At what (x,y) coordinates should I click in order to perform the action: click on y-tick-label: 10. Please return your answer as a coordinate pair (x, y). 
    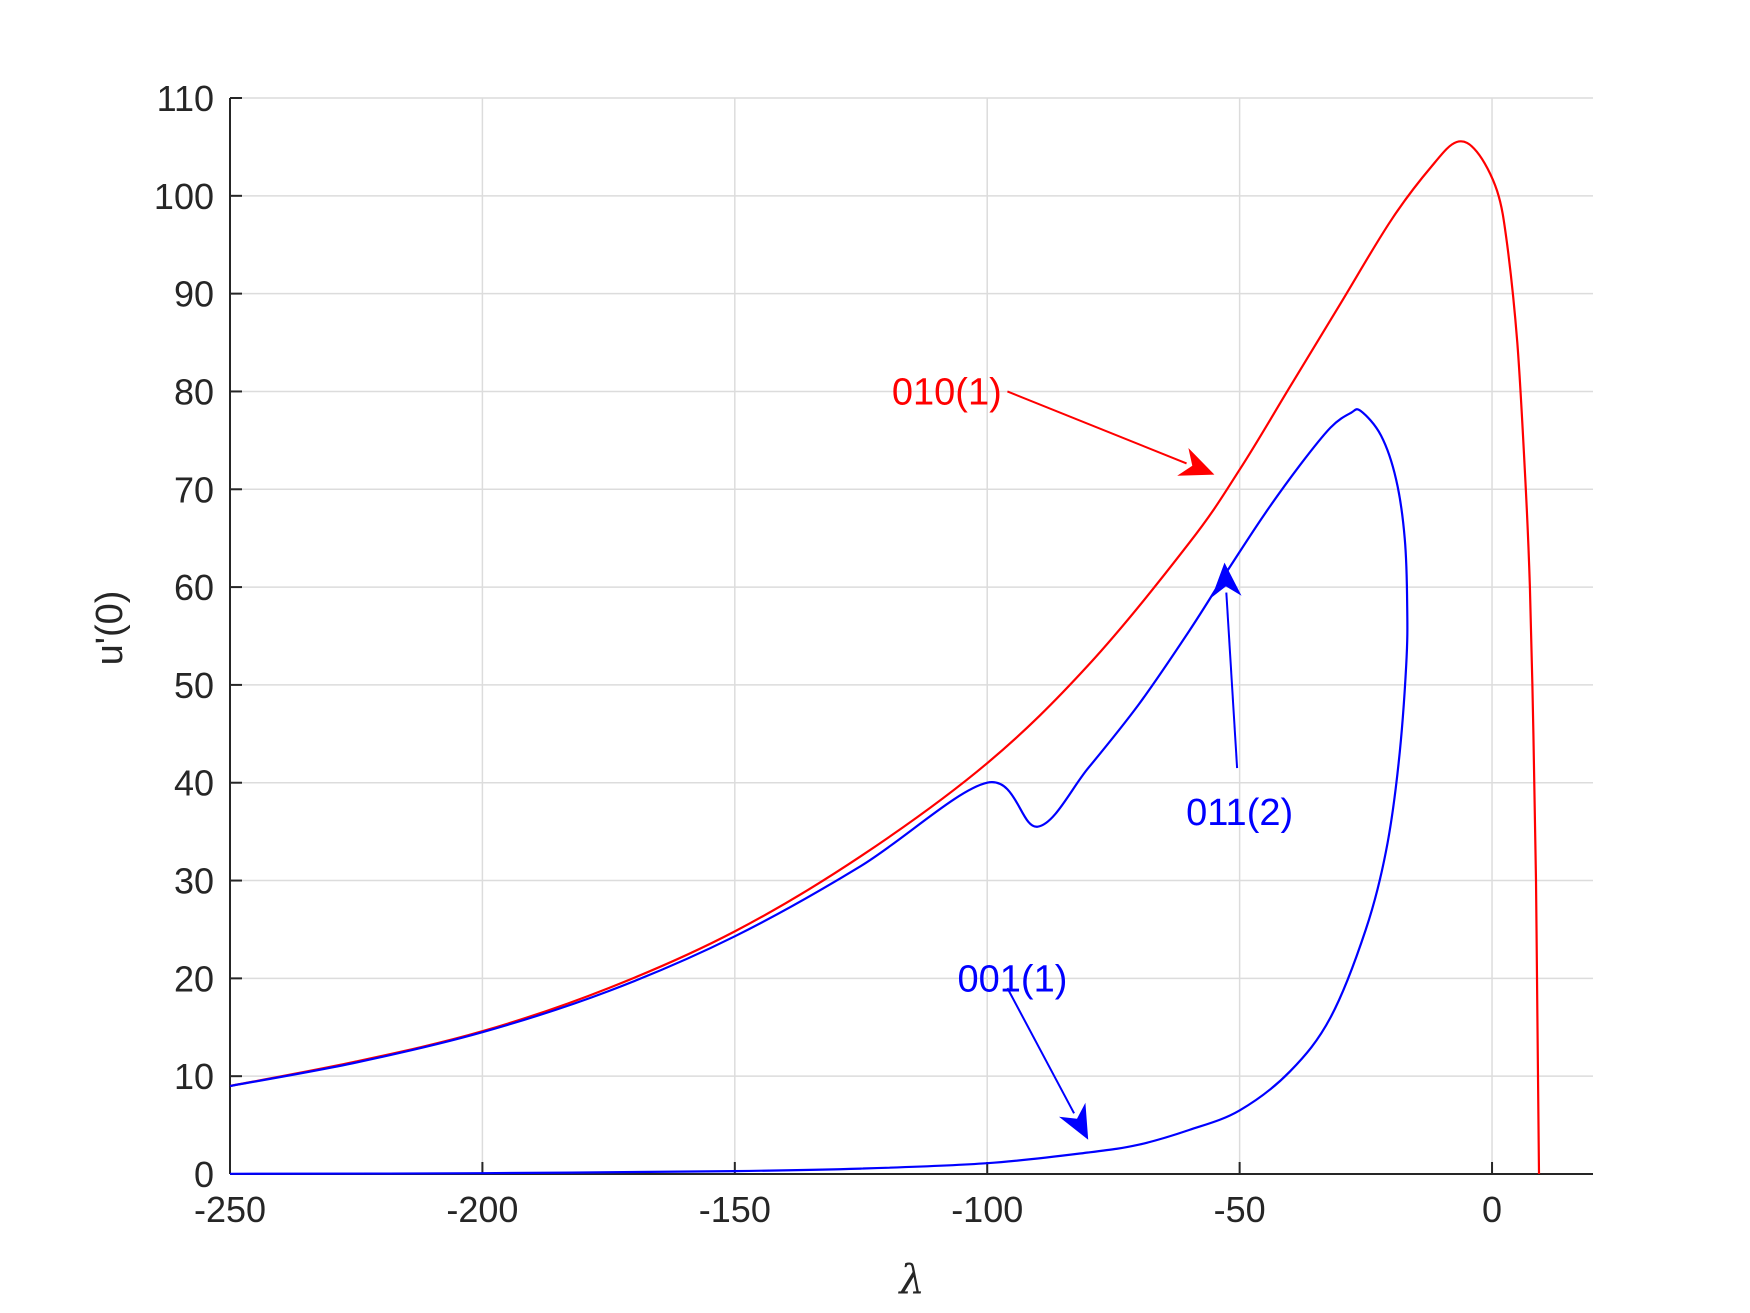
    Looking at the image, I should click on (194, 1076).